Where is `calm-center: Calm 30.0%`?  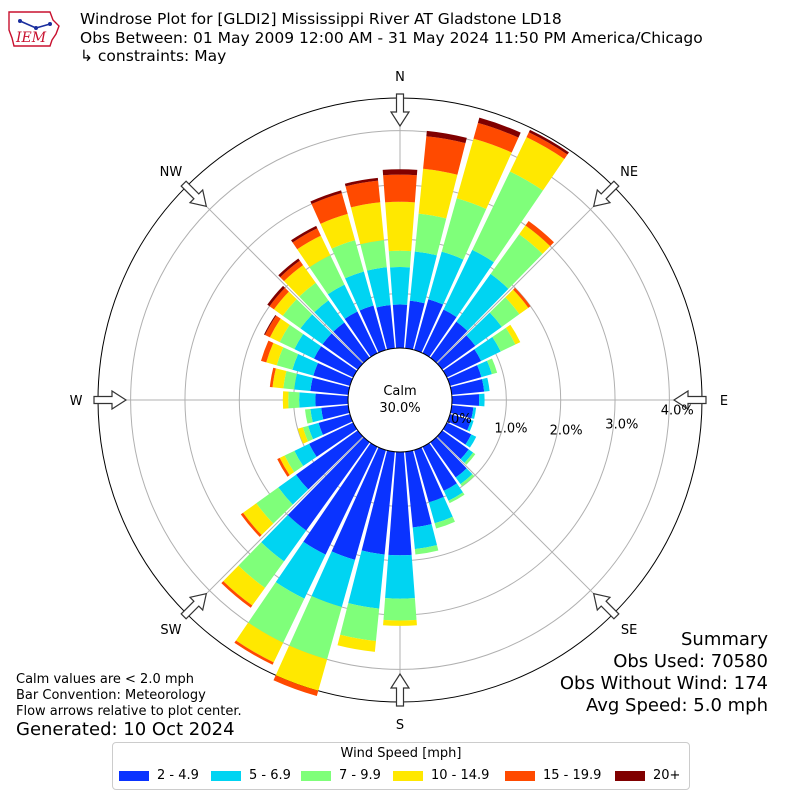
calm-center: Calm 30.0% is located at coordinates (400, 400).